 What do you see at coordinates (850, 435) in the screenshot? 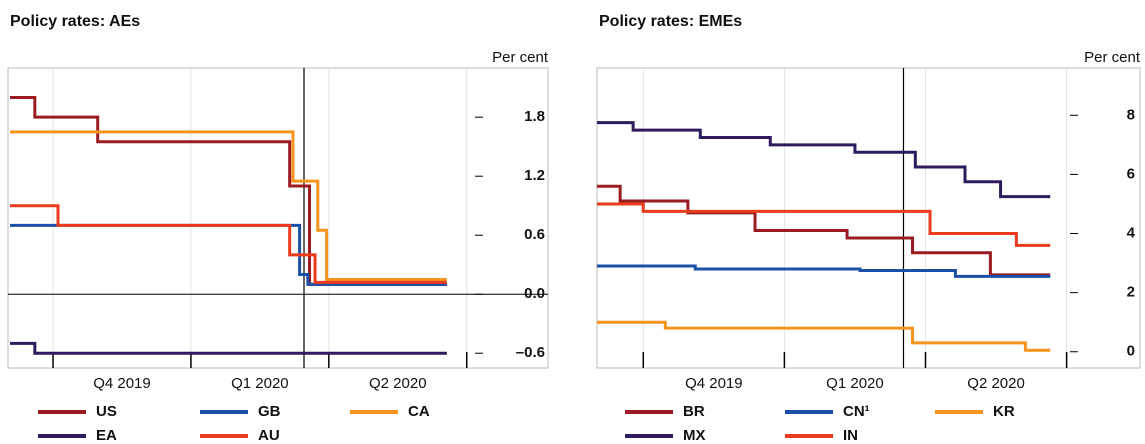
I see `legend-label: IN` at bounding box center [850, 435].